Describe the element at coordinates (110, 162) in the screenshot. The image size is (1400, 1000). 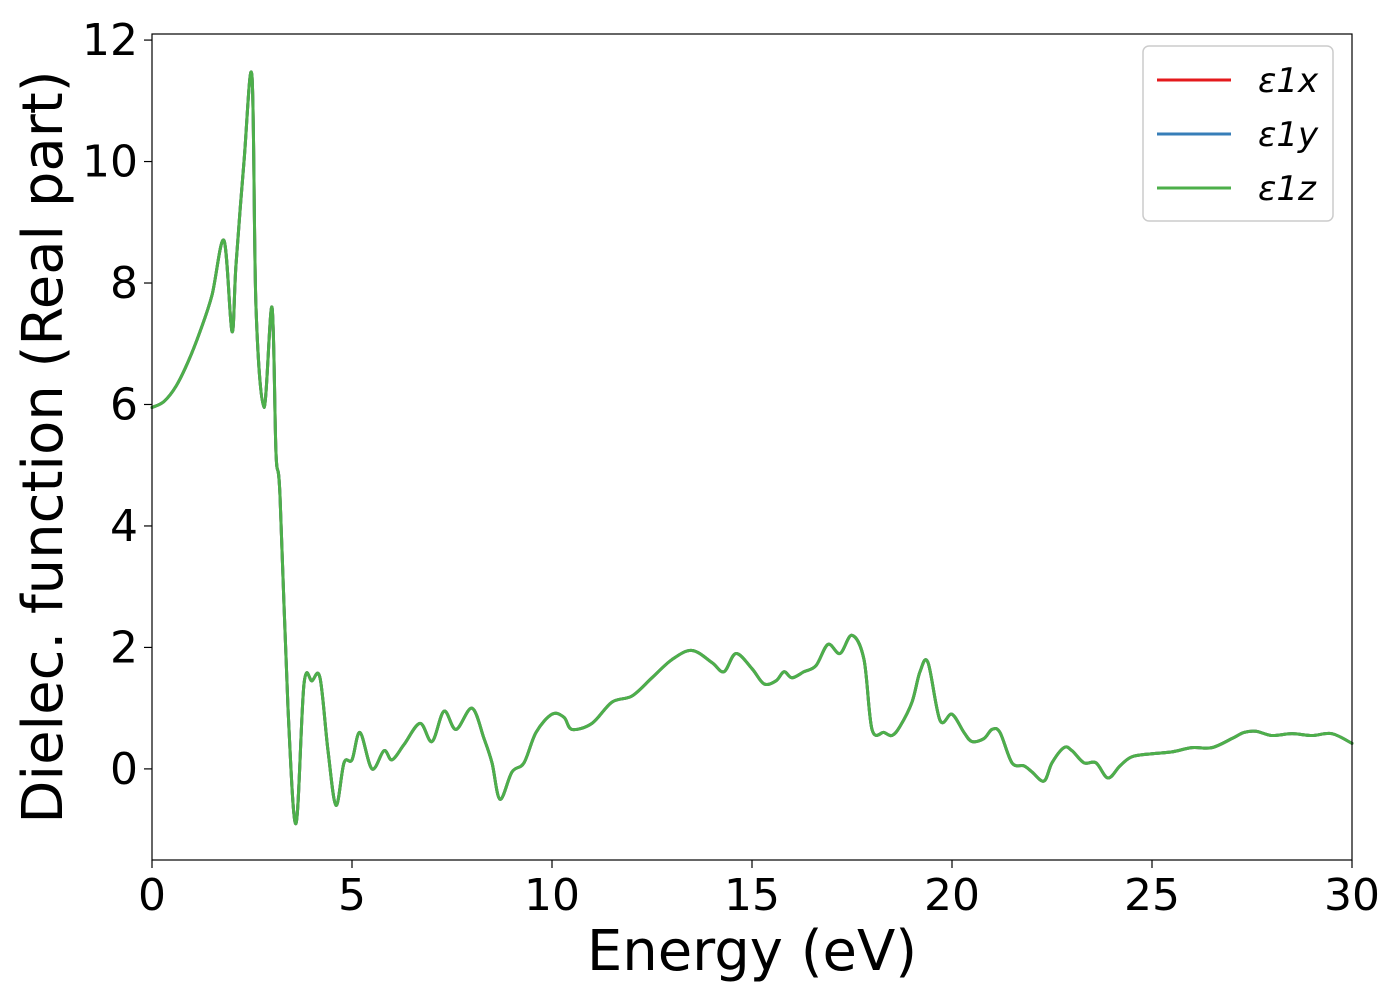
I see `y-tick-label: 10` at that location.